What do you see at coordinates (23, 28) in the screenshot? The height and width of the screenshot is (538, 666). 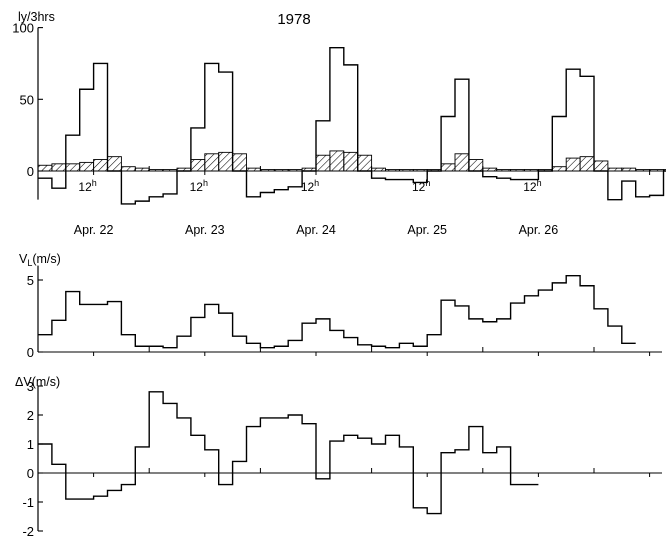 I see `radiation-ytick-label-2: 100` at bounding box center [23, 28].